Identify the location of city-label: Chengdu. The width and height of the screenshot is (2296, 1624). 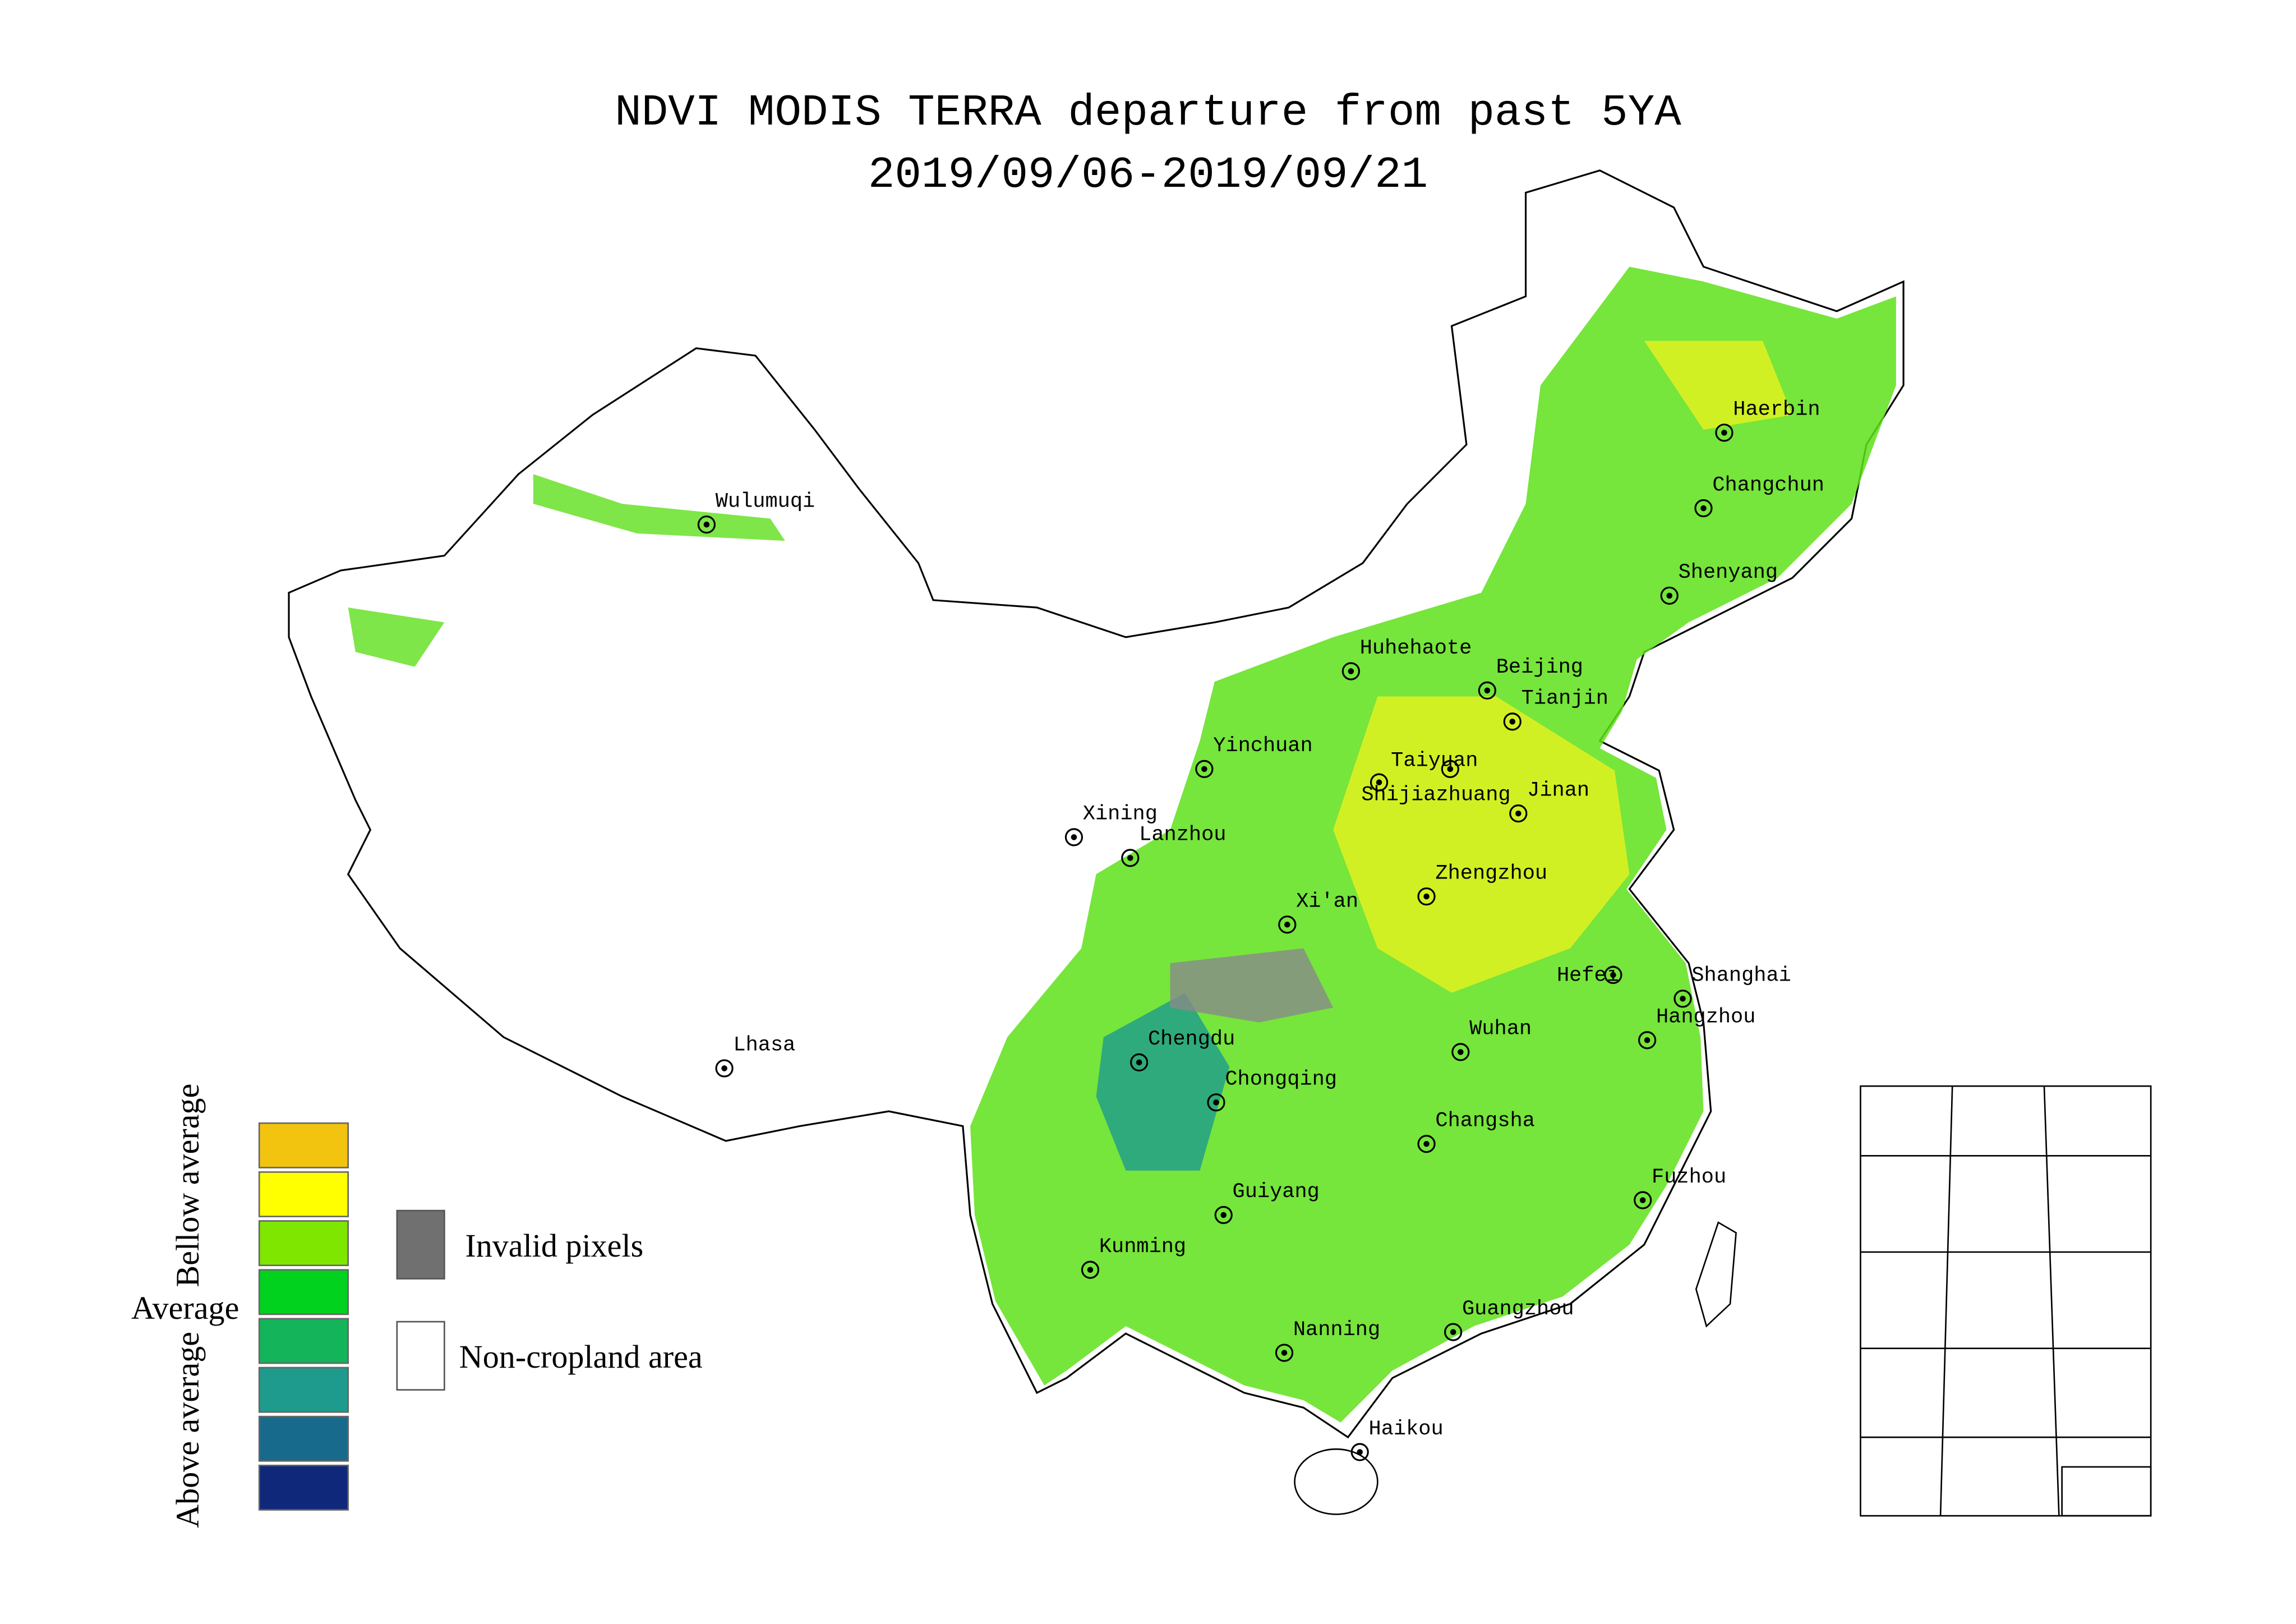
(1191, 1039).